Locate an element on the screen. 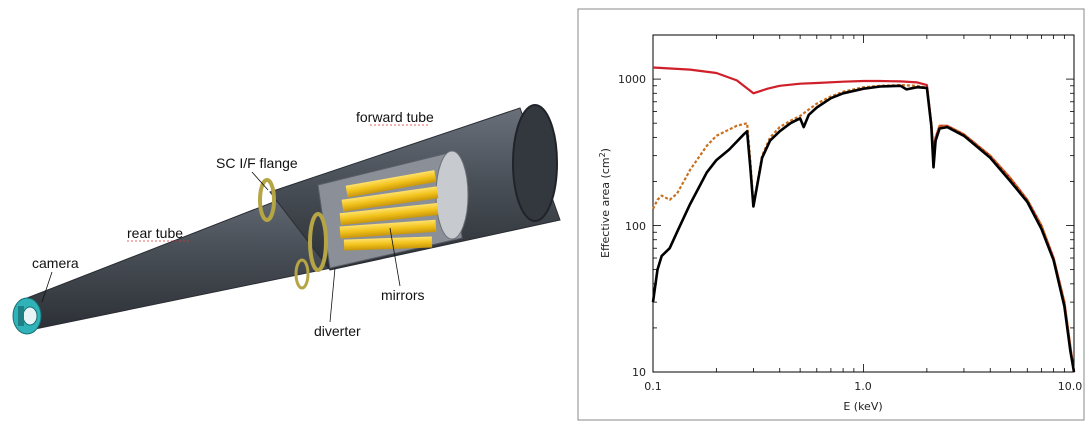 This screenshot has width=1085, height=421. leader-mirrors is located at coordinates (395, 257).